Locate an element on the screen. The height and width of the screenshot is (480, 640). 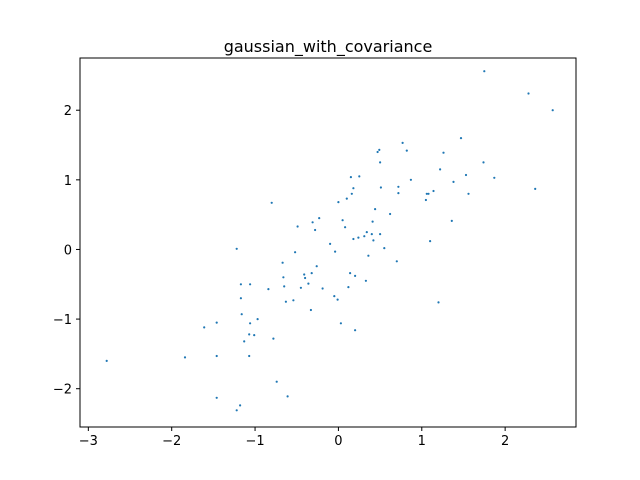
chart-title: gaussian_with_covariance is located at coordinates (328, 47).